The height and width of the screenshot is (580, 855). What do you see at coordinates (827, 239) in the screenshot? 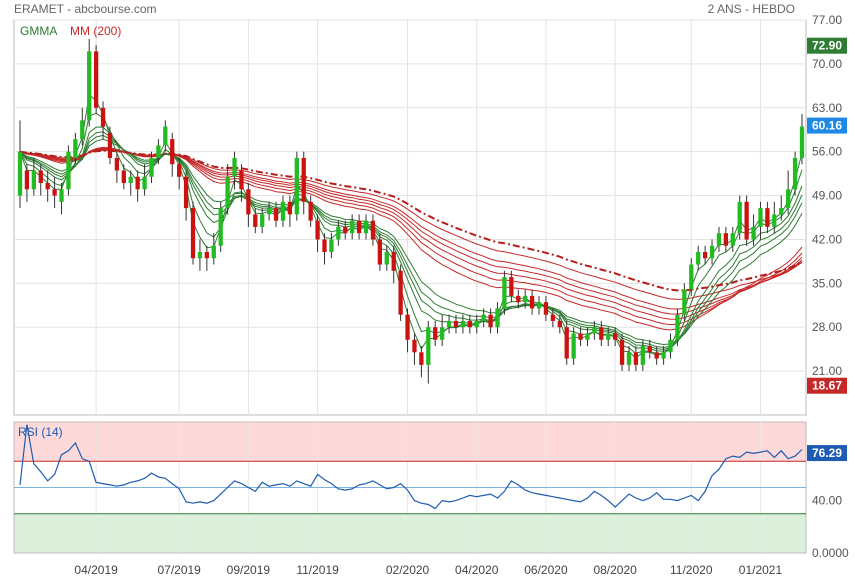
I see `price-tick-label: 42.00` at bounding box center [827, 239].